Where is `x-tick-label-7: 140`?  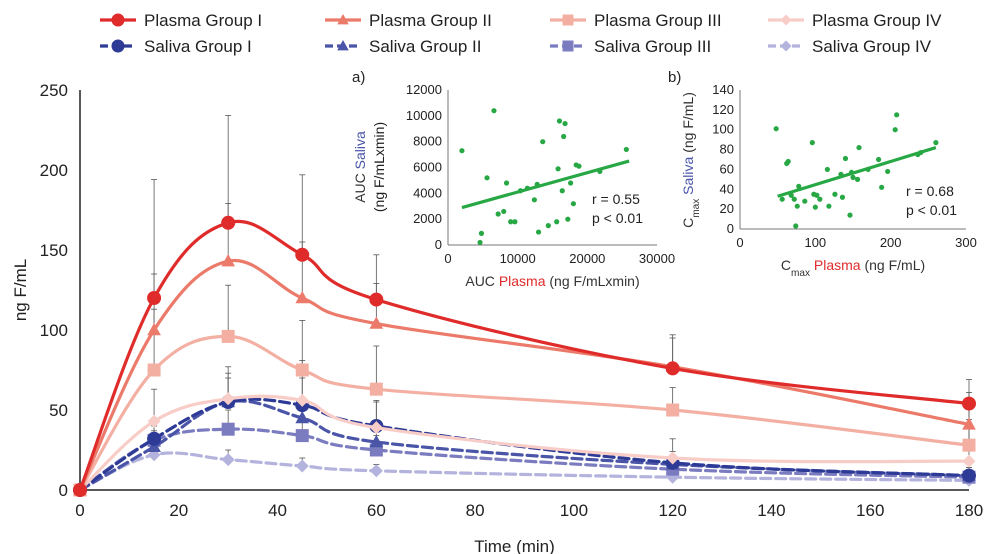 x-tick-label-7: 140 is located at coordinates (771, 510).